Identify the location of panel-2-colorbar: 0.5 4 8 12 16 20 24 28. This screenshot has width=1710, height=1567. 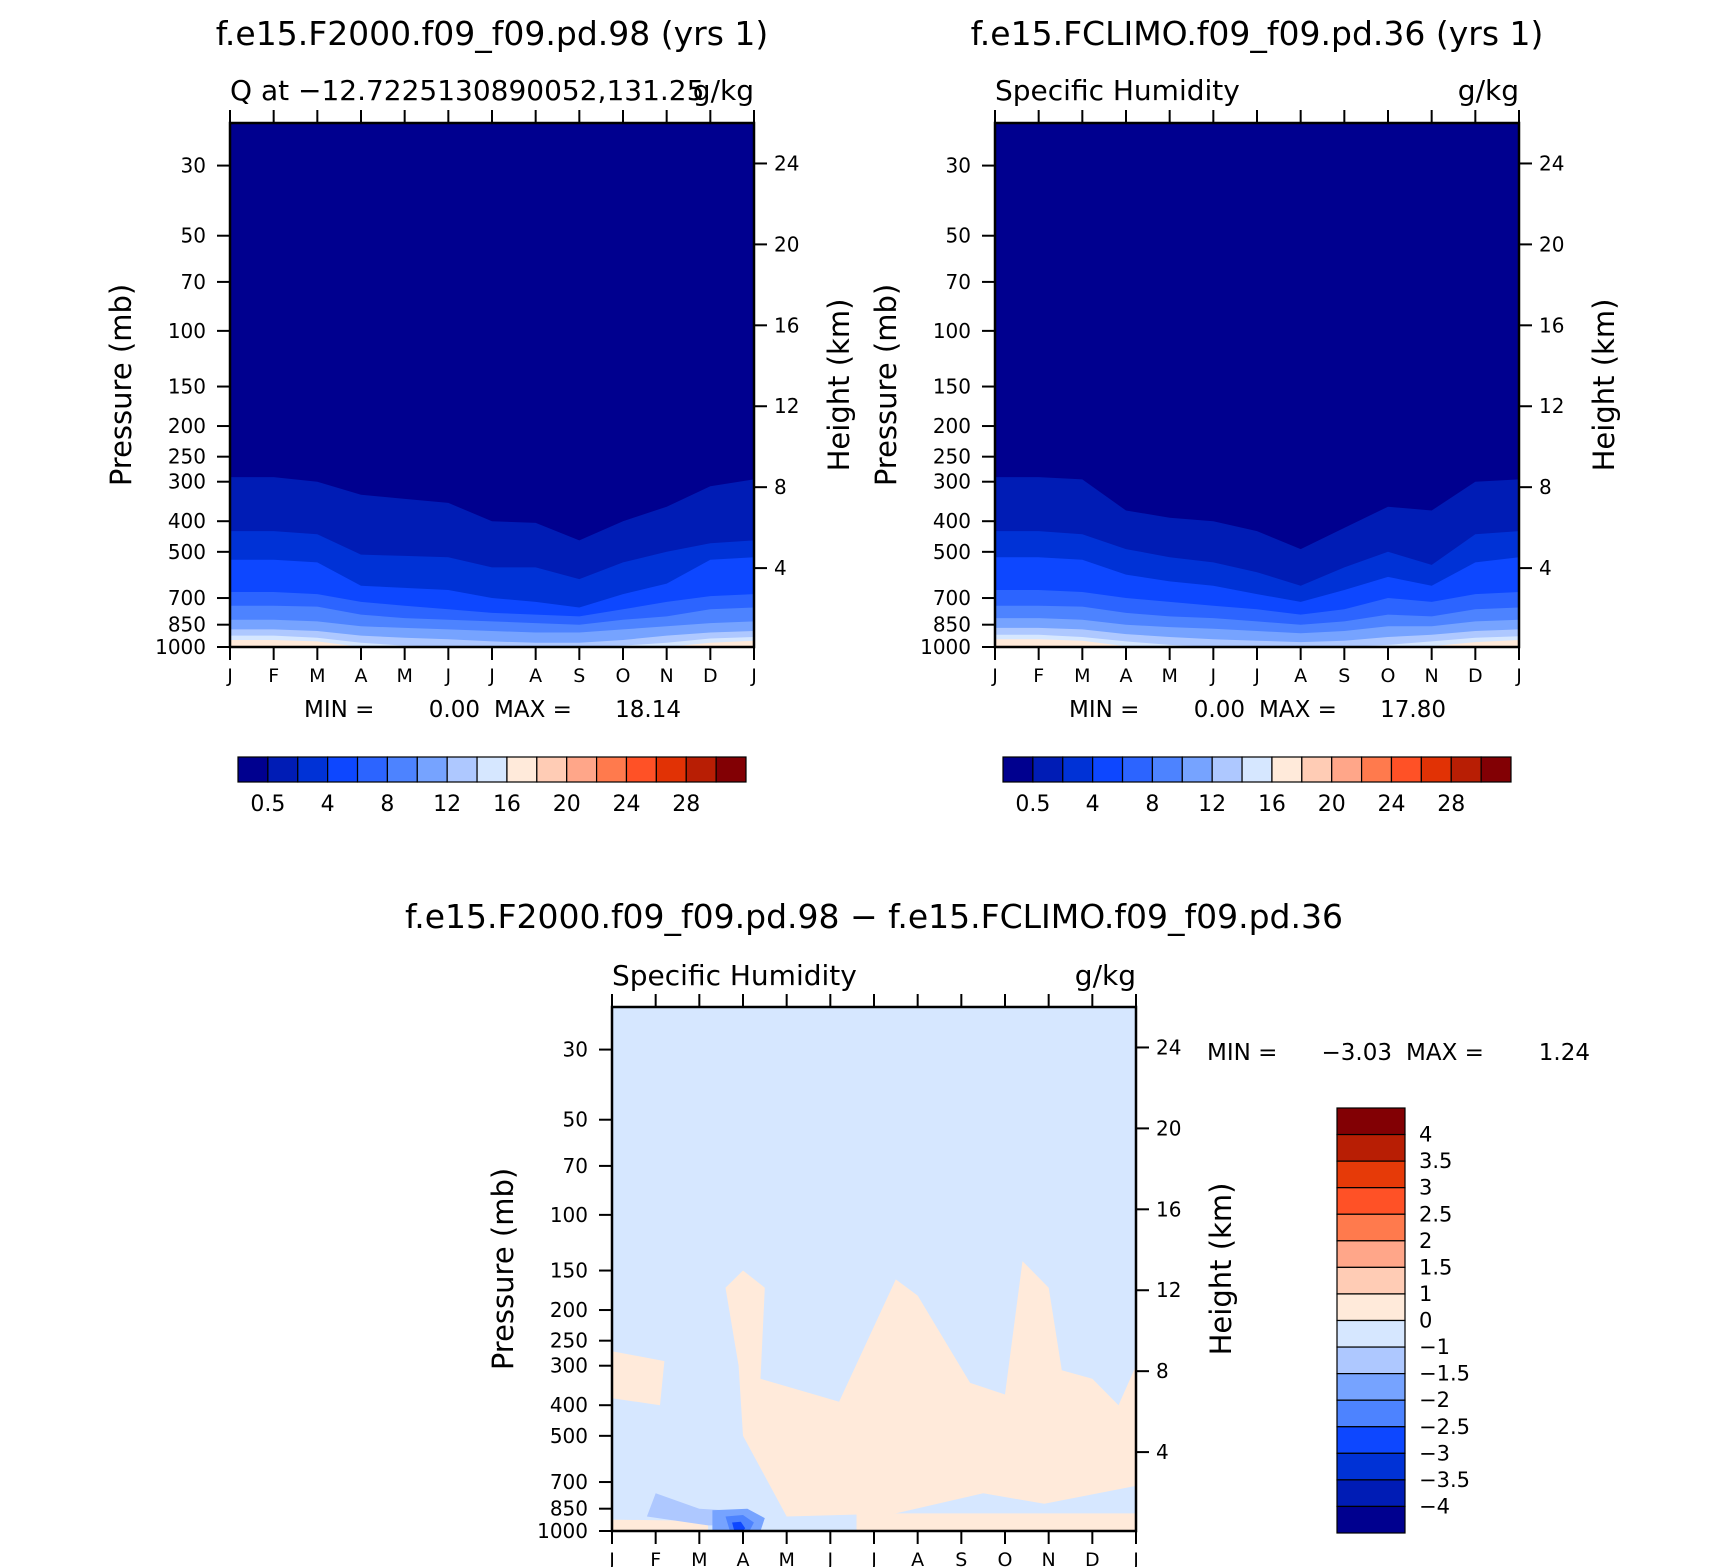
(1257, 786).